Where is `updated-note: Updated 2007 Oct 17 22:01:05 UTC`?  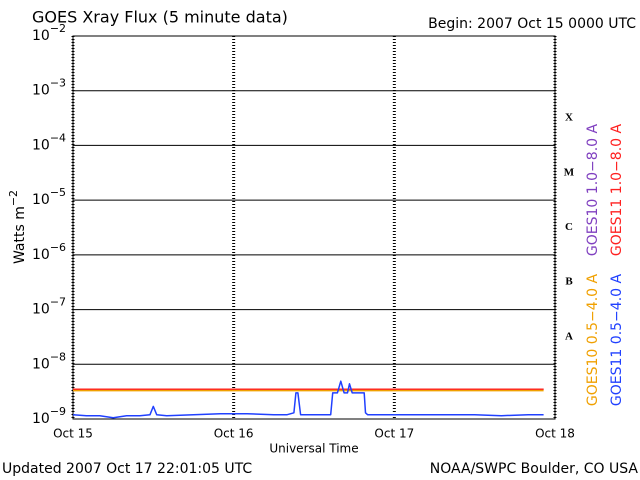
updated-note: Updated 2007 Oct 17 22:01:05 UTC is located at coordinates (127, 469).